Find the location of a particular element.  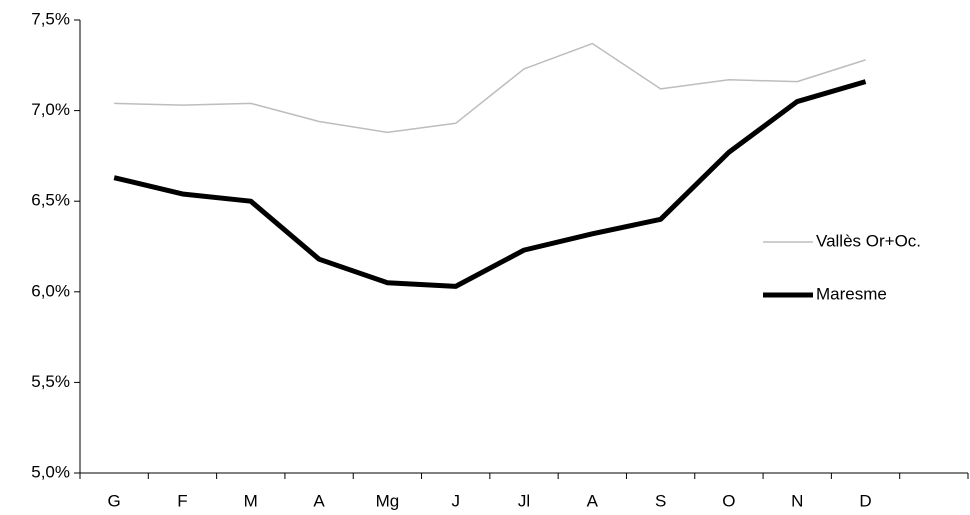

legend-label: Vallès Or+Oc. is located at coordinates (868, 240).